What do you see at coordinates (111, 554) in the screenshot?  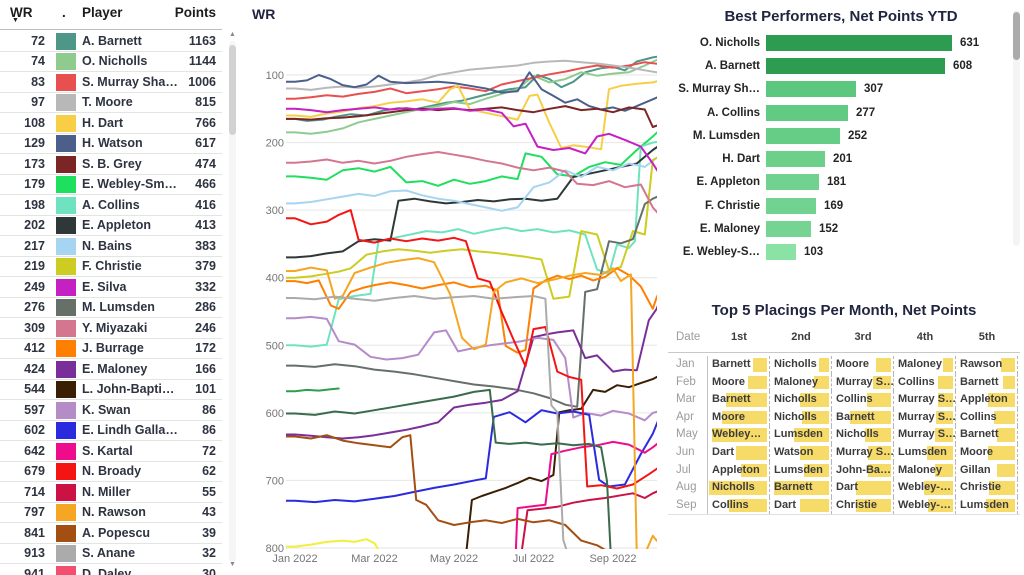 I see `table-row: 913 S. Anane 32` at bounding box center [111, 554].